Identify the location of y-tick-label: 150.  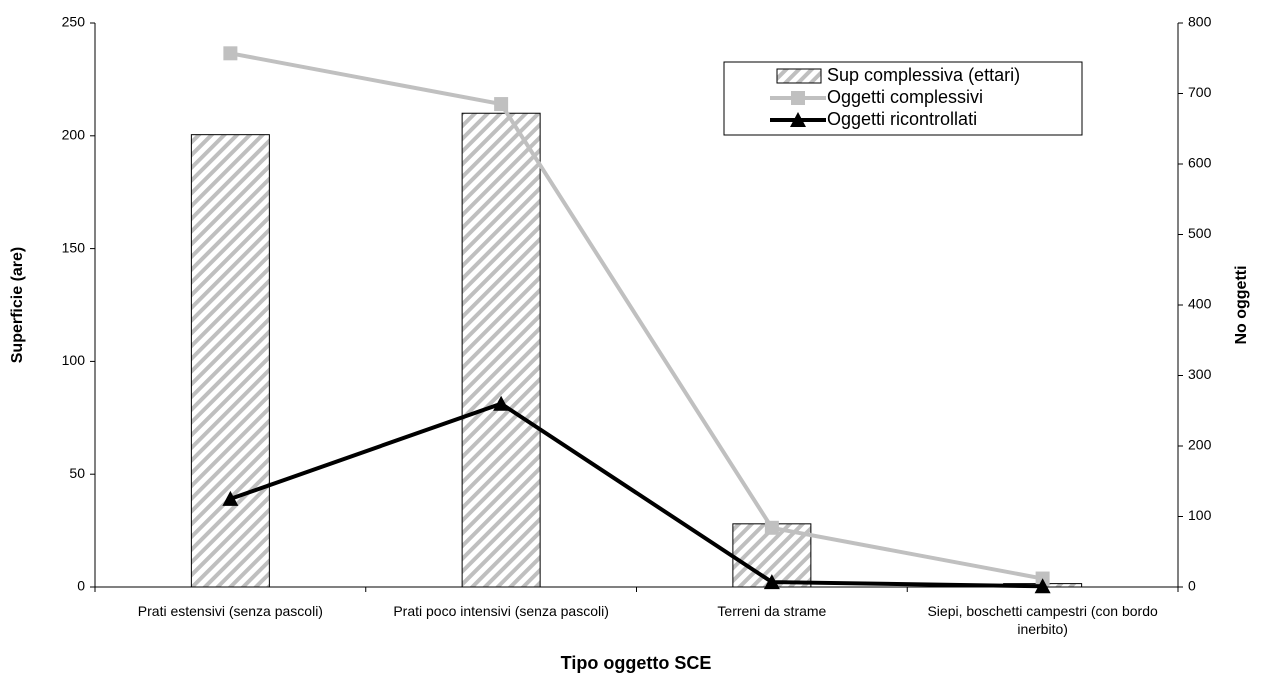
(74, 247).